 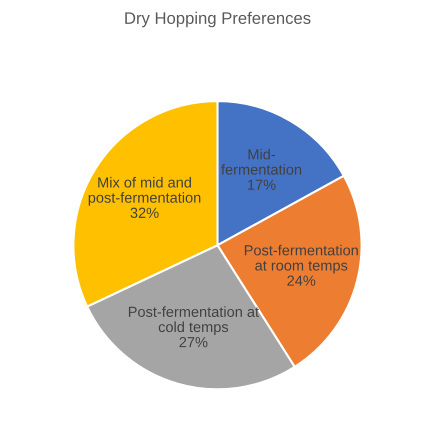 What do you see at coordinates (301, 280) in the screenshot?
I see `data-label: 24%` at bounding box center [301, 280].